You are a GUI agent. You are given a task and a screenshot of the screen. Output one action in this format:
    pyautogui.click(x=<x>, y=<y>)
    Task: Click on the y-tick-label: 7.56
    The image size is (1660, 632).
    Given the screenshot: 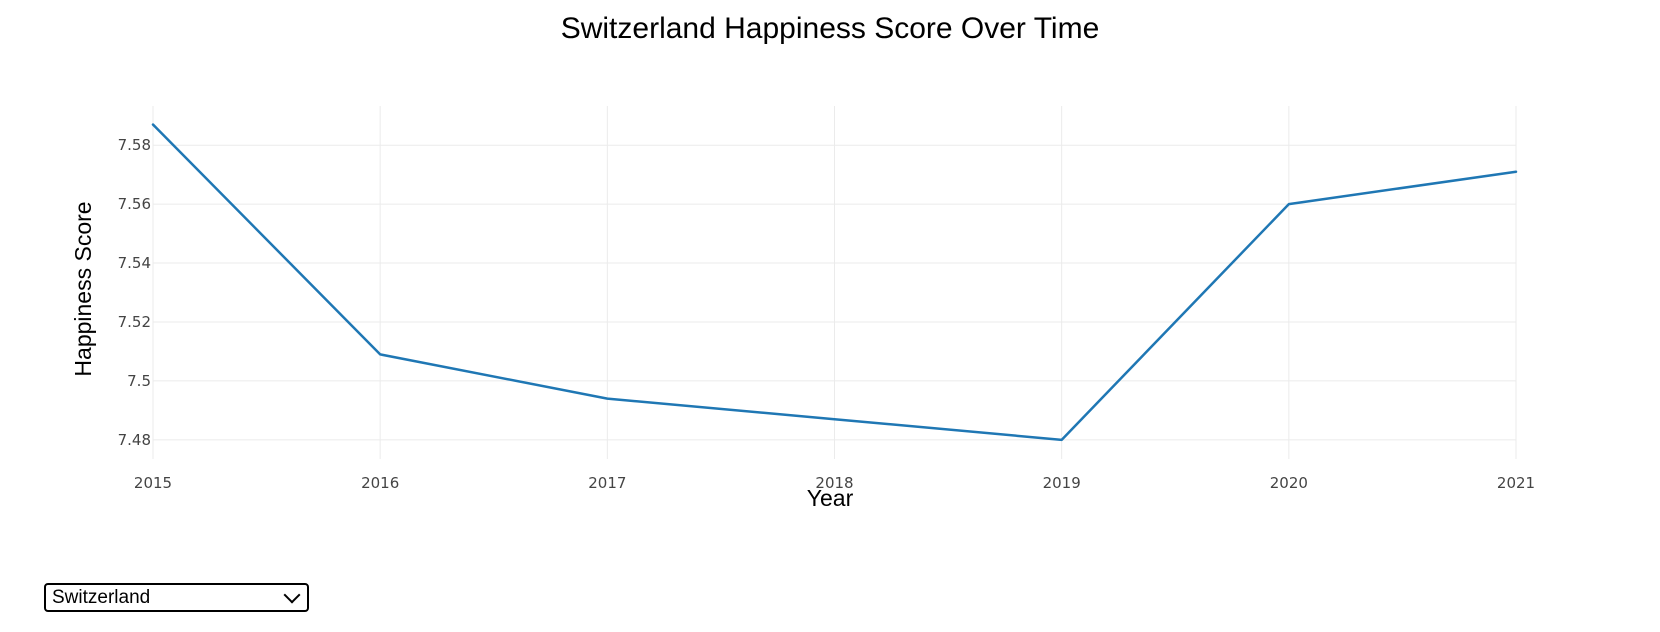 What is the action you would take?
    pyautogui.click(x=134, y=204)
    